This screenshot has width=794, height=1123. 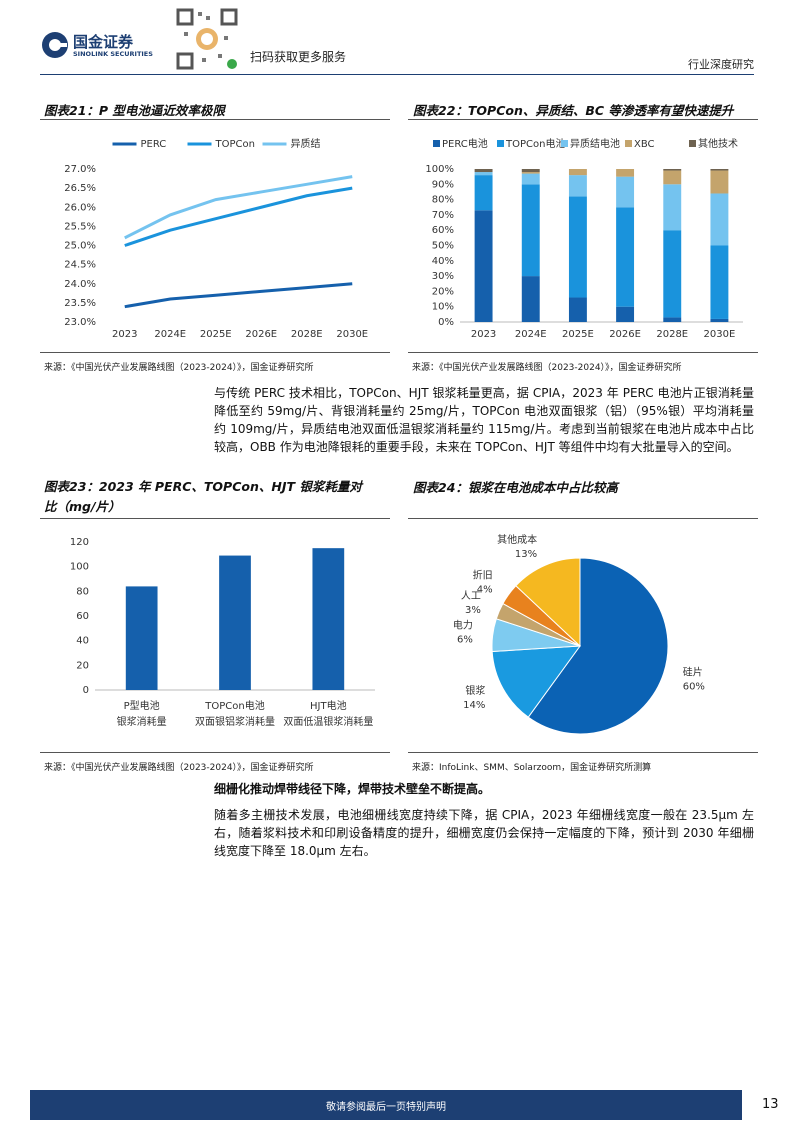 I want to click on legend-label: 异质结, so click(x=306, y=143).